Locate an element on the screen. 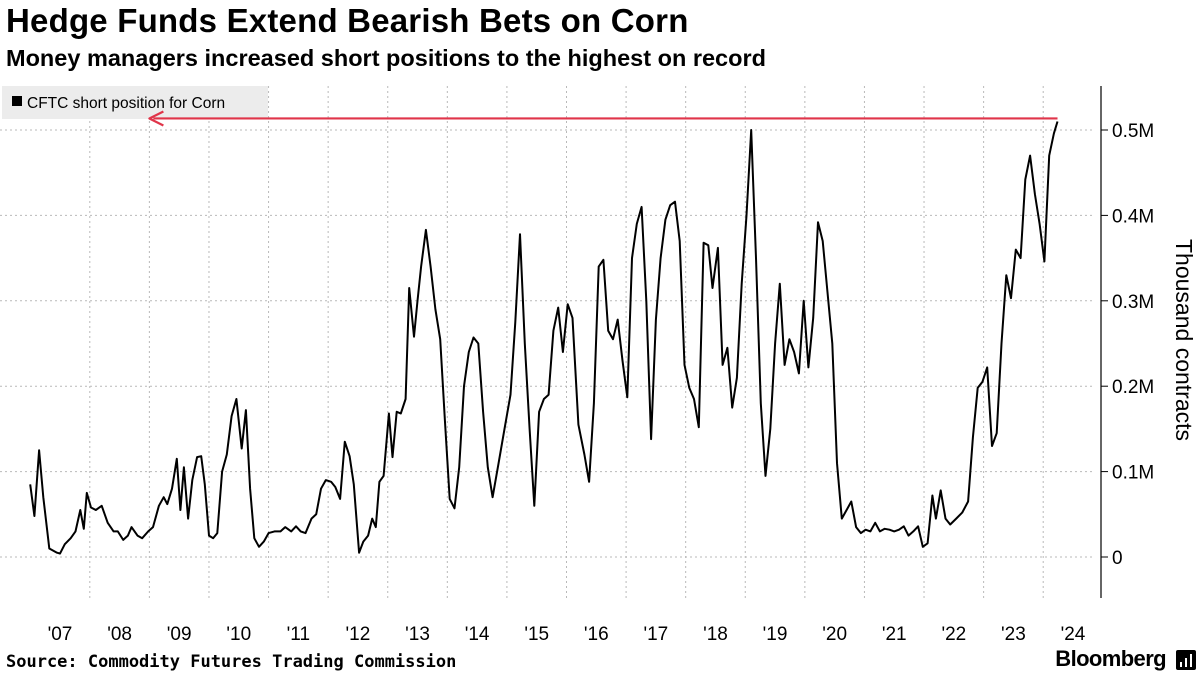 This screenshot has width=1200, height=675. x-tick-label: '08 is located at coordinates (119, 634).